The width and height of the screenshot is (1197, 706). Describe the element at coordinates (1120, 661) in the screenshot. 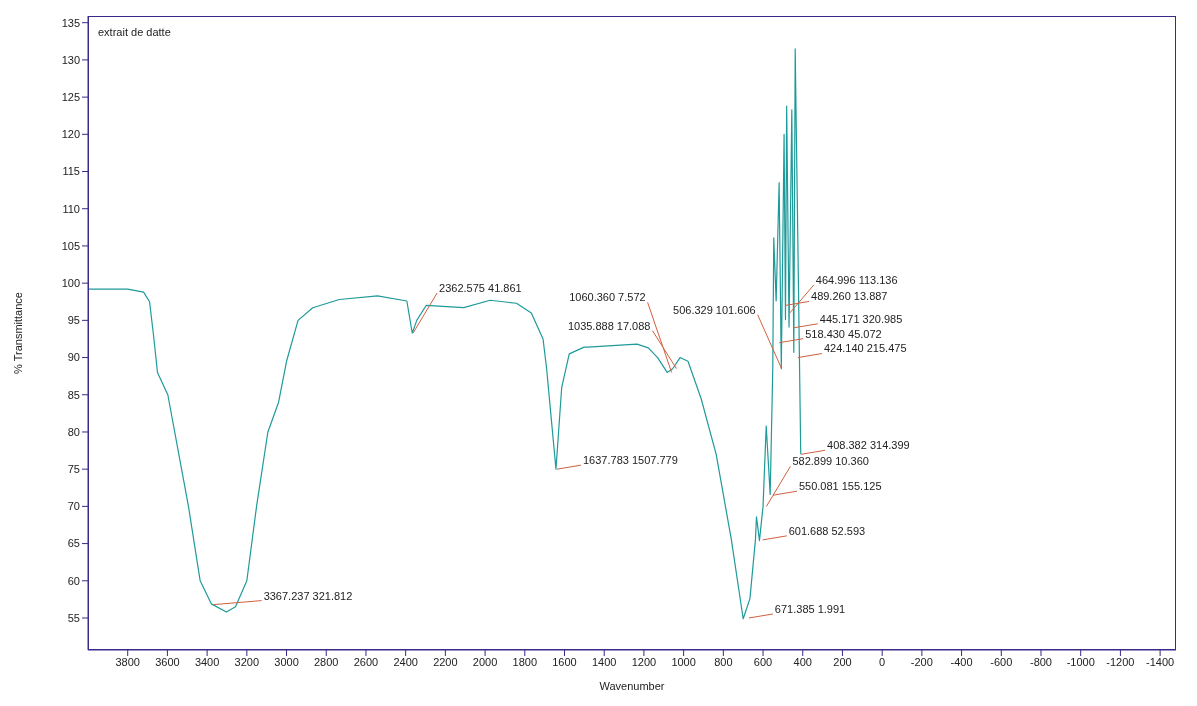

I see `x-tick-label: -1200` at that location.